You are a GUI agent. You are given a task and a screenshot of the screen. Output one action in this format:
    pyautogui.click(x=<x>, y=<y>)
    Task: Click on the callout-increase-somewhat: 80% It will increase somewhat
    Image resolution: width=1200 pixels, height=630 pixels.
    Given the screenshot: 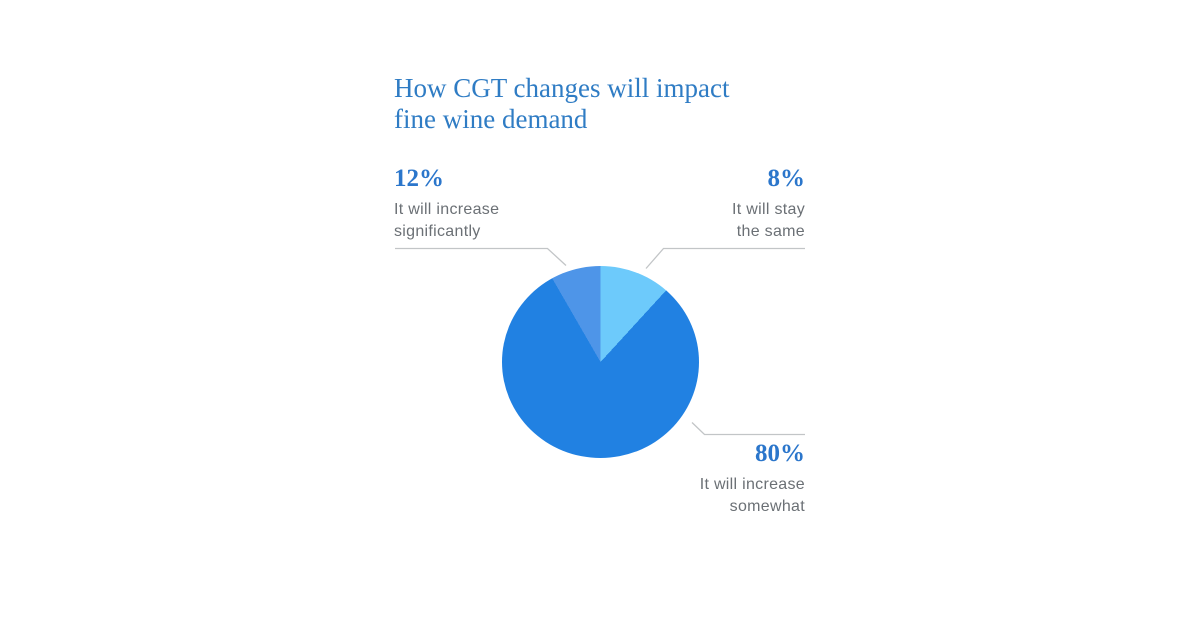 What is the action you would take?
    pyautogui.click(x=752, y=479)
    